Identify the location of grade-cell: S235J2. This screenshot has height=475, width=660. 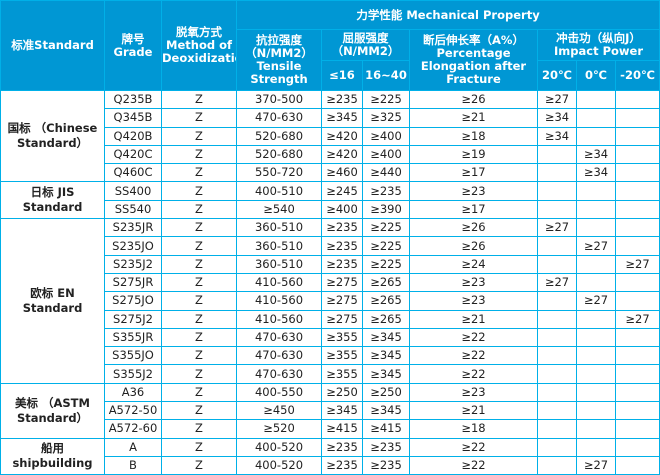
(133, 264).